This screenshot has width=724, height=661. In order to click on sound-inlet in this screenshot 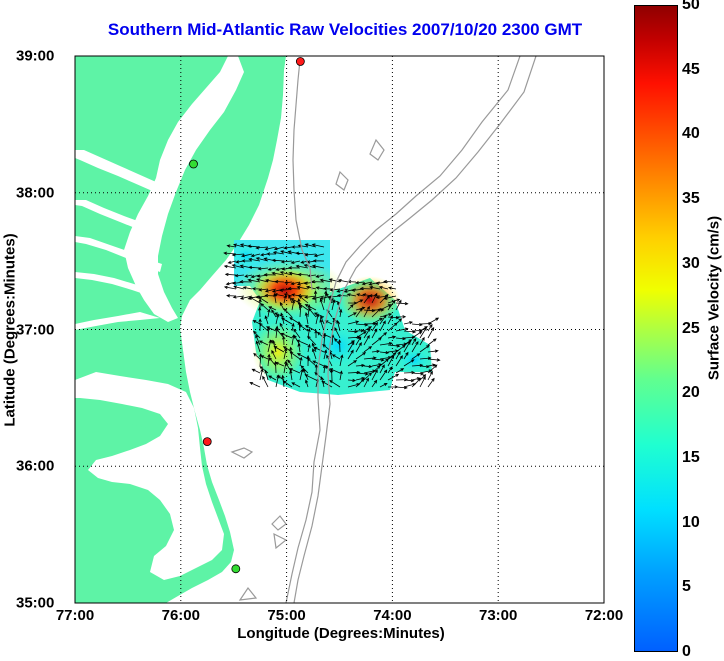, I will do `click(127, 431)`.